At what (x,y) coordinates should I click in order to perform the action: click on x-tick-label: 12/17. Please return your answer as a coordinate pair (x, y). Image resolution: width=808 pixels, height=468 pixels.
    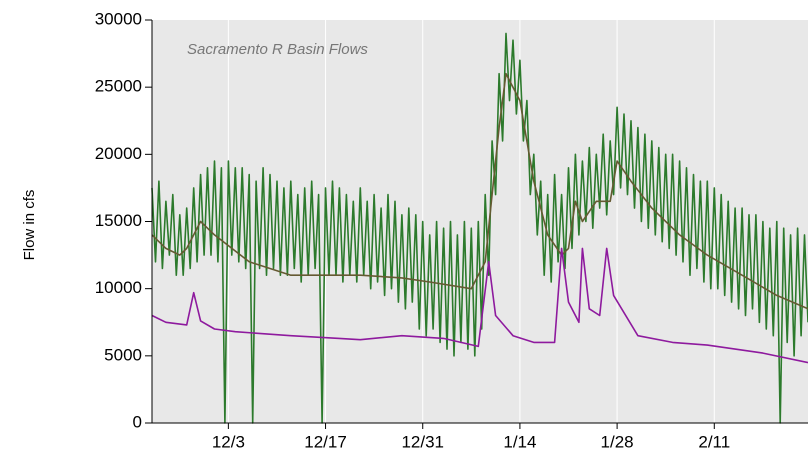
    Looking at the image, I should click on (325, 441).